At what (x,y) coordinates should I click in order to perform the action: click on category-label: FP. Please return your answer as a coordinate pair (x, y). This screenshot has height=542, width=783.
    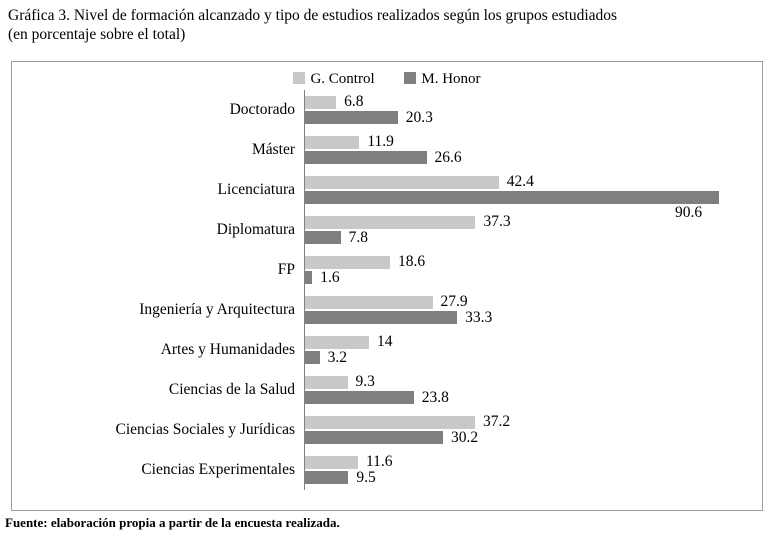
    Looking at the image, I should click on (286, 269).